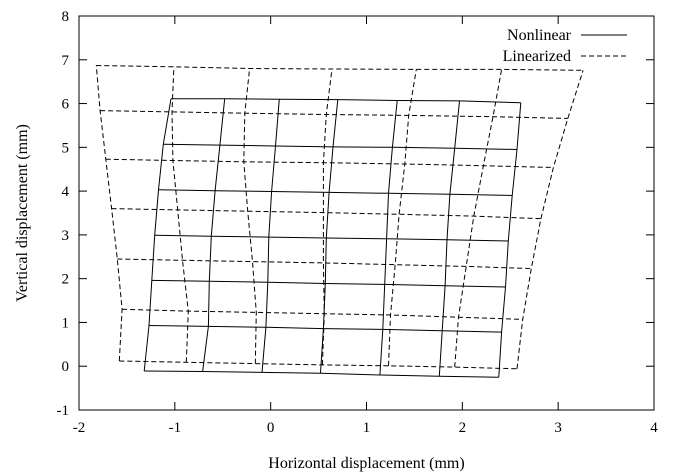 Image resolution: width=674 pixels, height=474 pixels. I want to click on y-tick-label: 4, so click(66, 192).